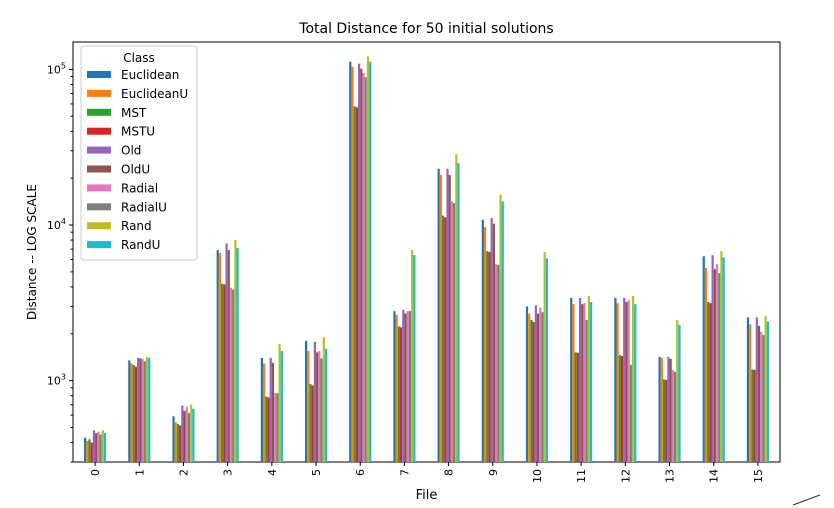  I want to click on legend-title: Class, so click(139, 58).